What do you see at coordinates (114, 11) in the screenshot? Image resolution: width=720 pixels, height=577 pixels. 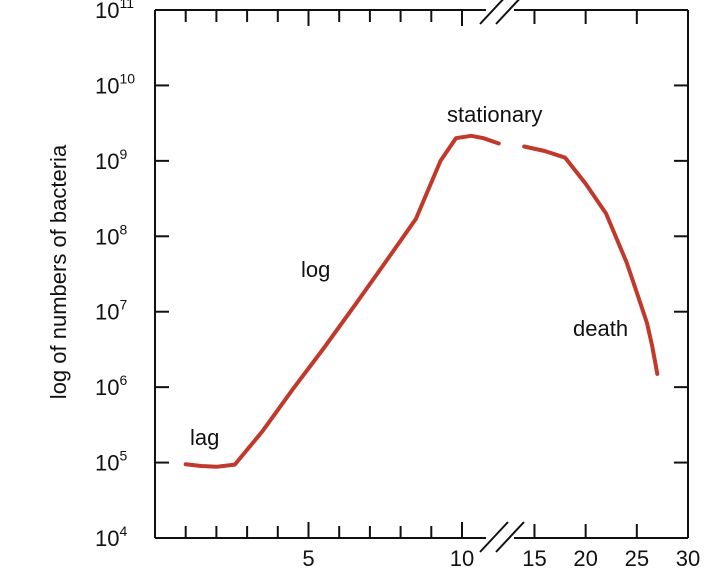 I see `y-tick-label: 1011` at bounding box center [114, 11].